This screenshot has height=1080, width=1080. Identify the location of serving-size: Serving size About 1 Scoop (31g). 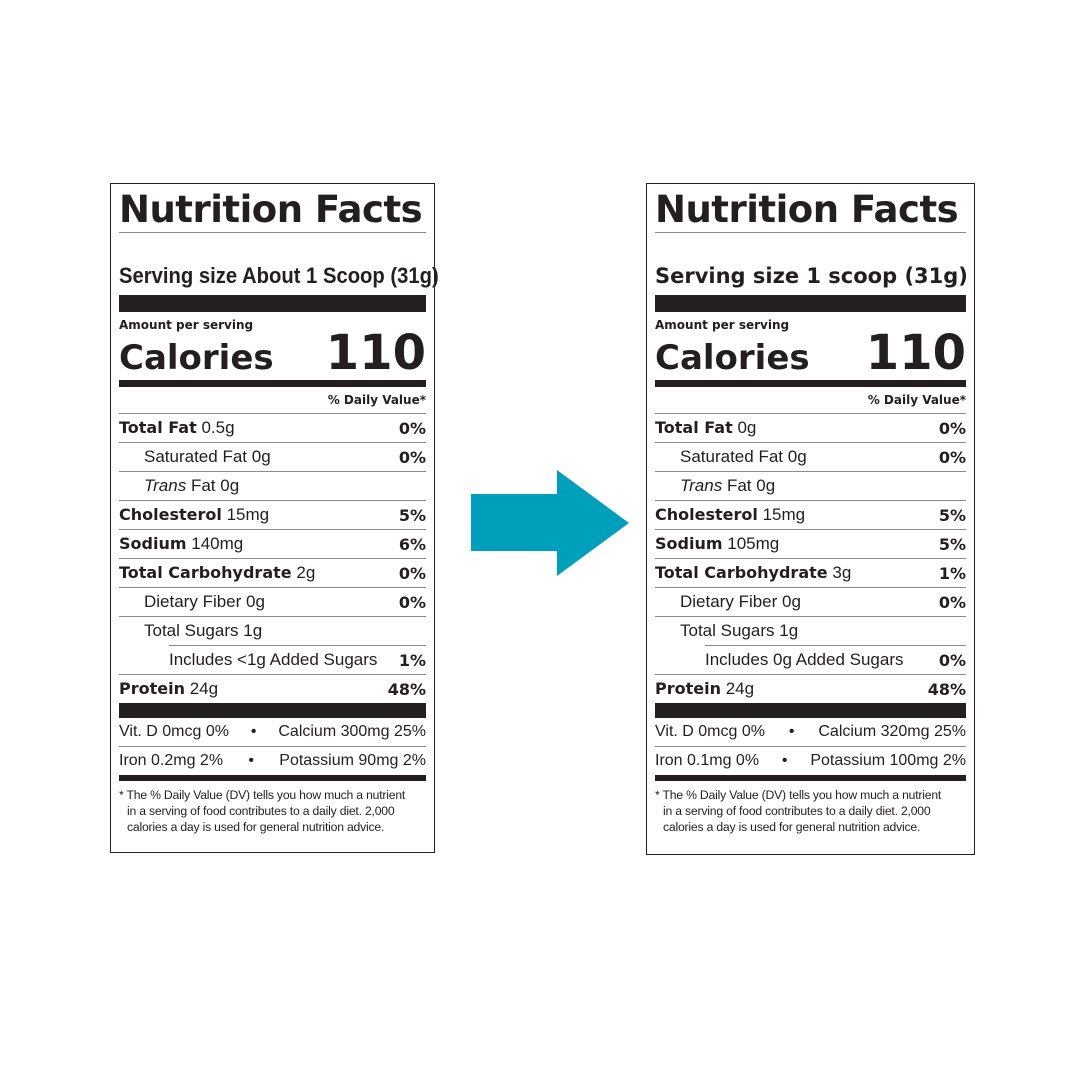
(279, 275).